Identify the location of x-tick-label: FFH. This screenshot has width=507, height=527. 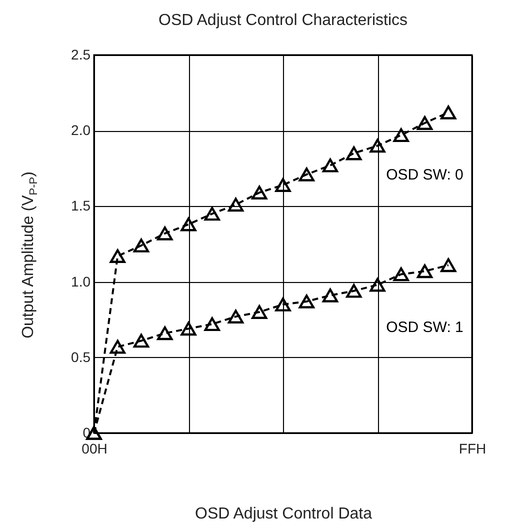
(472, 448).